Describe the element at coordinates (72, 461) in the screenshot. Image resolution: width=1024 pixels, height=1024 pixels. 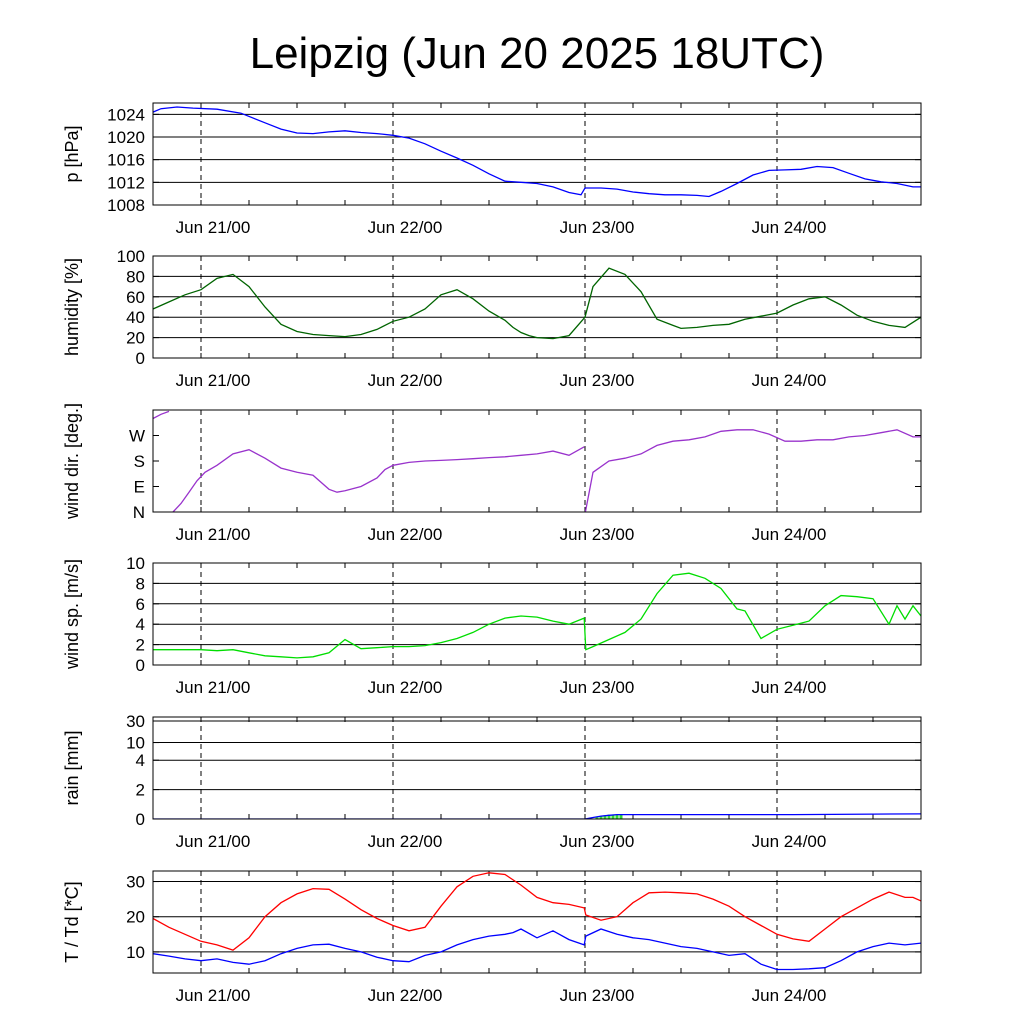
I see `y-axis-label: wind dir. [deg.]` at that location.